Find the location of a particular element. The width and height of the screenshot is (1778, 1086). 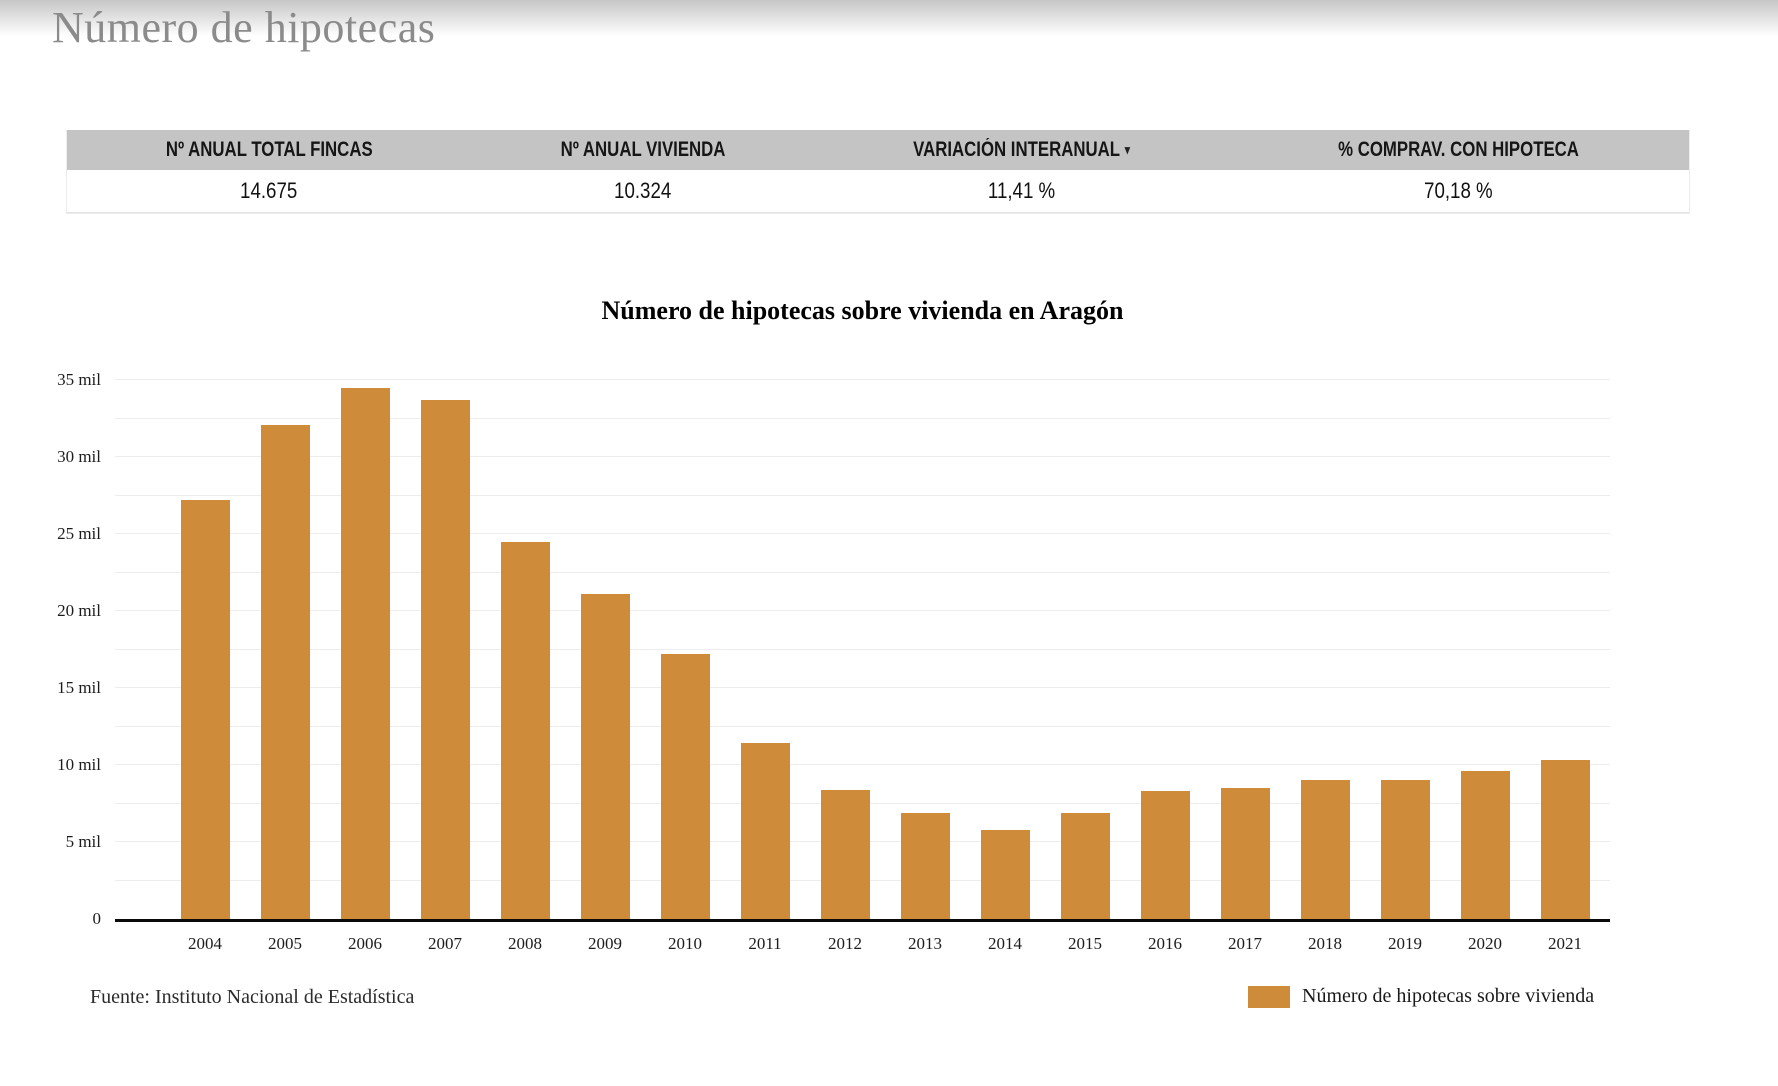

legend-label: Número de hipotecas sobre vivienda is located at coordinates (1448, 996).